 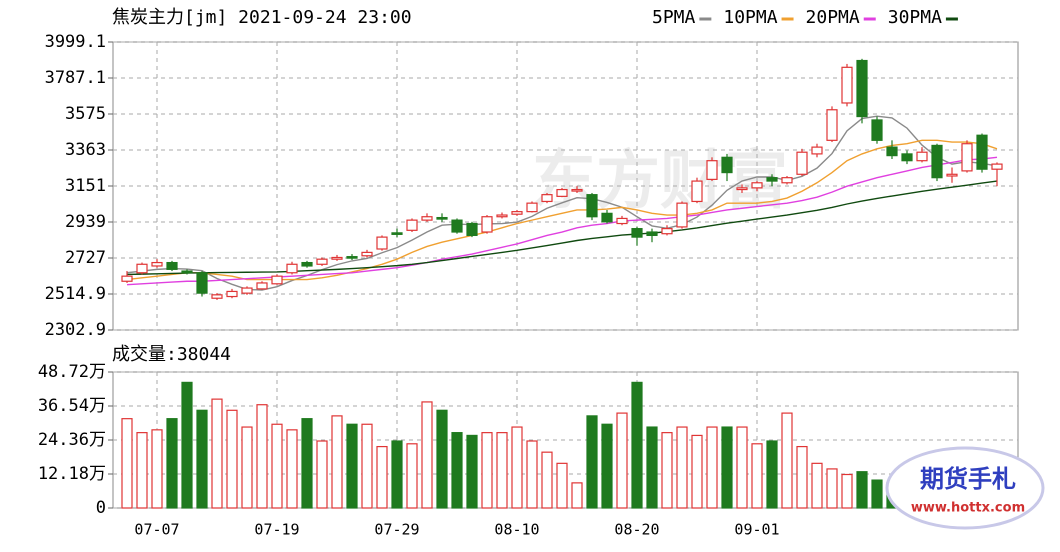 What do you see at coordinates (72, 406) in the screenshot?
I see `y-tick-label: 36.54万` at bounding box center [72, 406].